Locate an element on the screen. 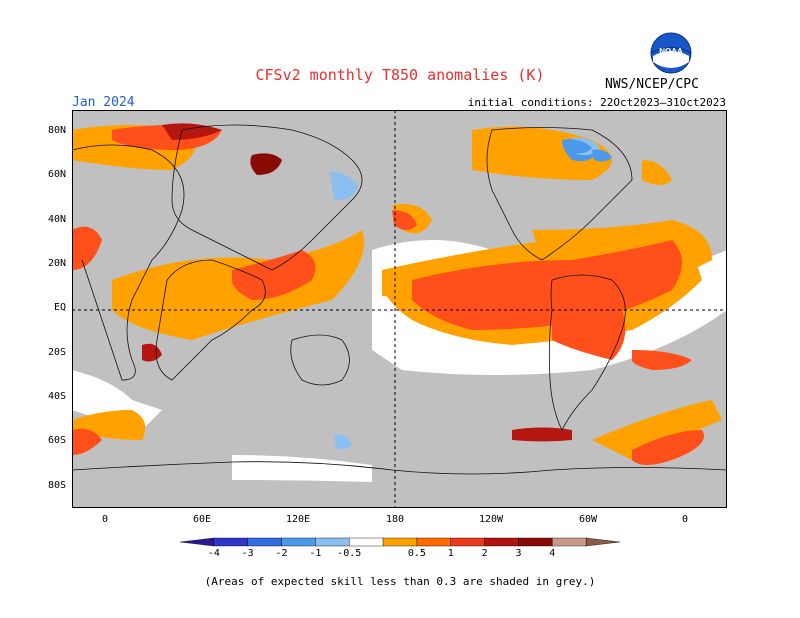  colorbar-label: 4 is located at coordinates (552, 553).